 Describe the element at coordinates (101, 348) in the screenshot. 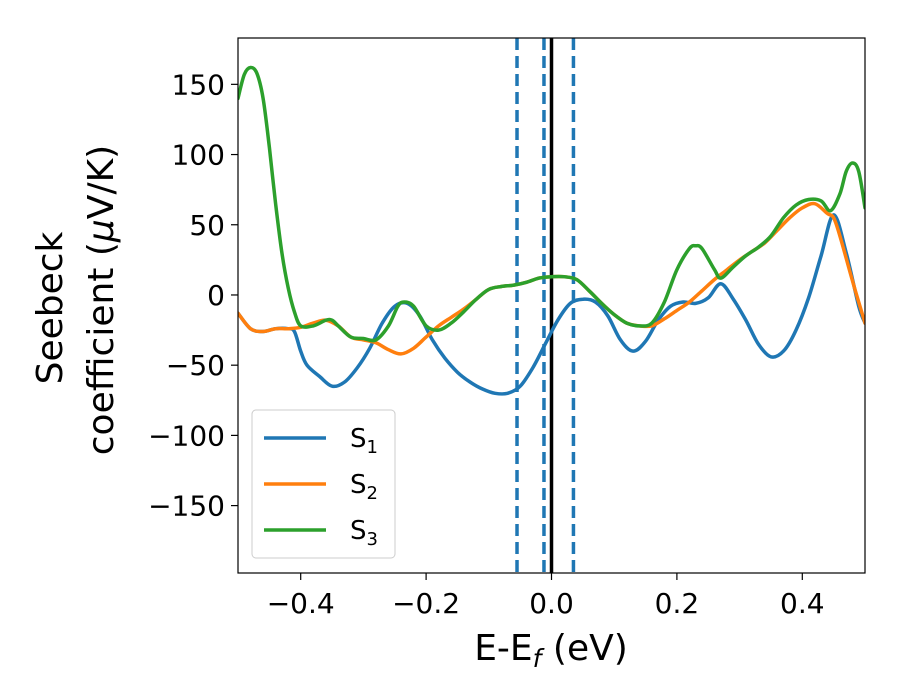

I see `y-axis-title-part-a: coefficient (` at that location.